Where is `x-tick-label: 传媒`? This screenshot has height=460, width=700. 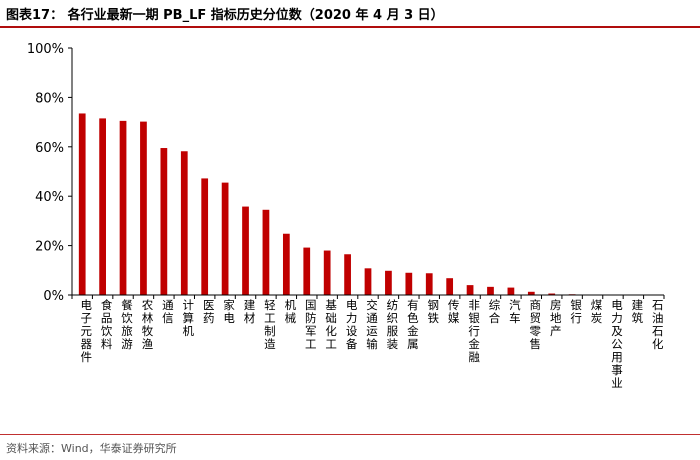 x-tick-label: 传媒 is located at coordinates (454, 311).